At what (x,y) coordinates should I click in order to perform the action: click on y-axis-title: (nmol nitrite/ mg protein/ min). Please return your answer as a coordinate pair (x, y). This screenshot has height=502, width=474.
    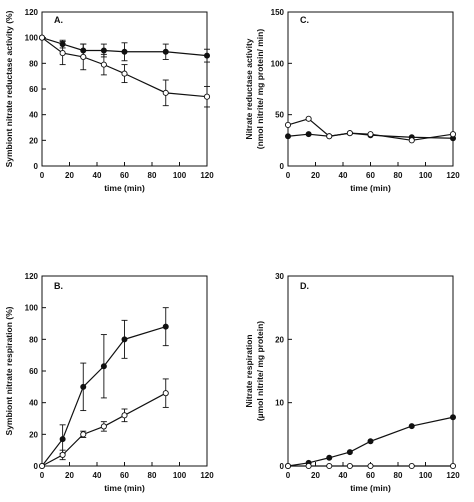
    Looking at the image, I should click on (260, 89).